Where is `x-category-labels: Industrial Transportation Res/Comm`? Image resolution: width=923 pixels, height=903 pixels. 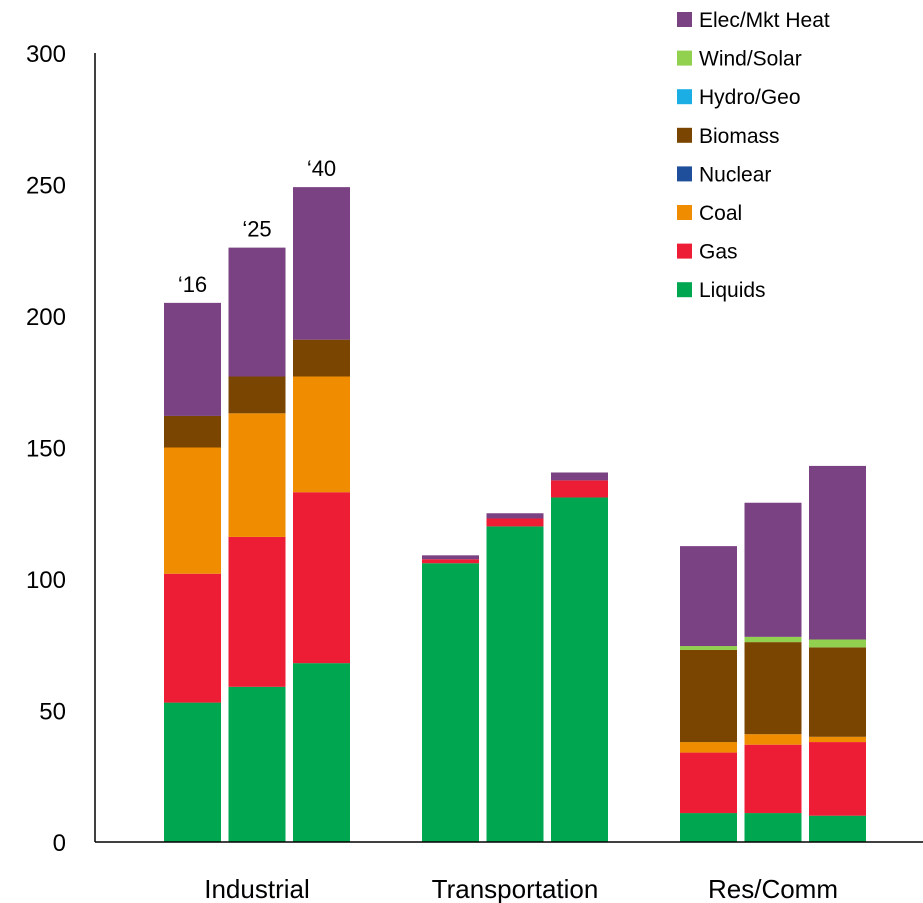
x-category-labels: Industrial Transportation Res/Comm is located at coordinates (521, 888).